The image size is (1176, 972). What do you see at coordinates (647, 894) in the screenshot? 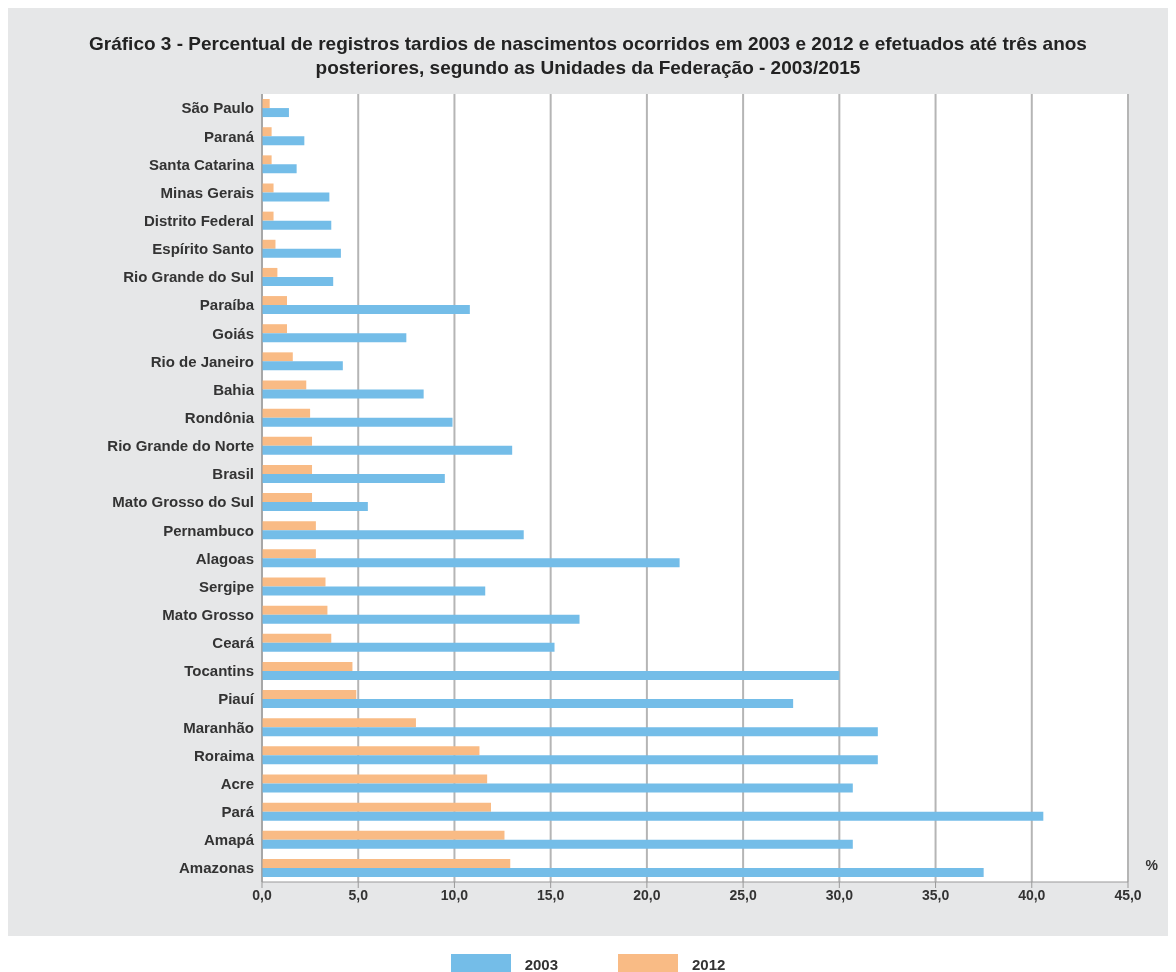
I see `x-tick-label: 20,0` at bounding box center [647, 894].